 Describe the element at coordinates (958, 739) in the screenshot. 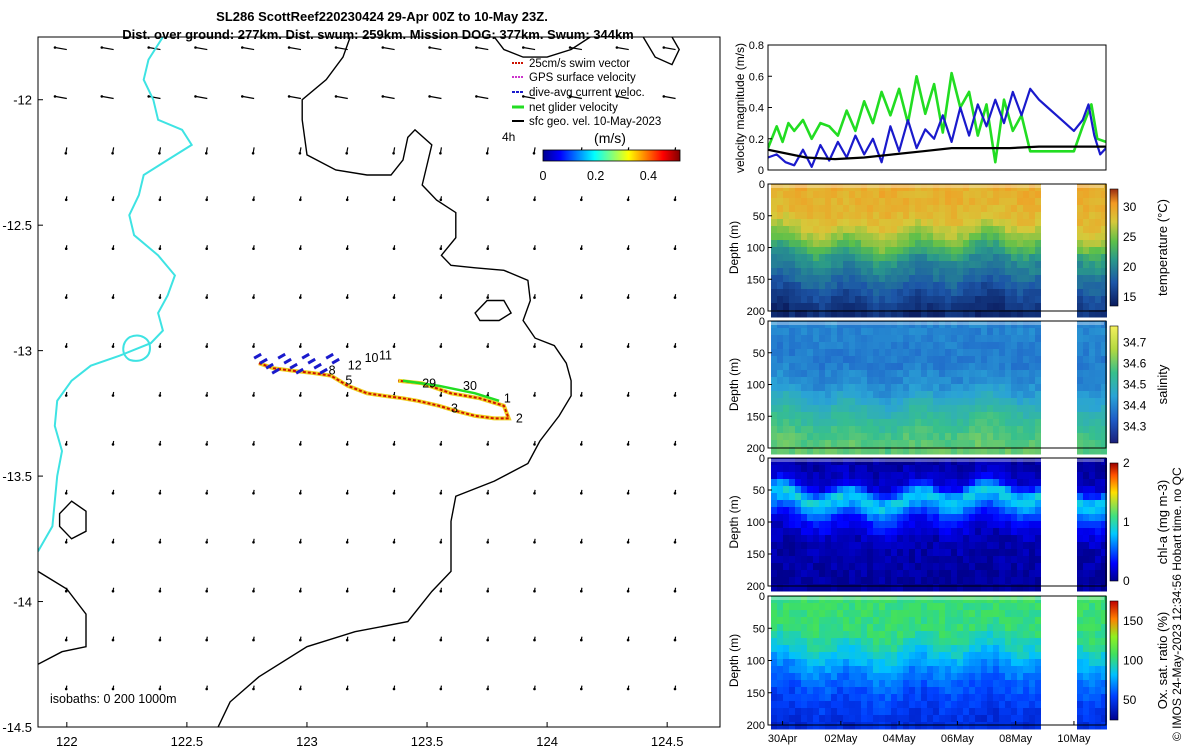

I see `section-xtick-label: 06May` at that location.